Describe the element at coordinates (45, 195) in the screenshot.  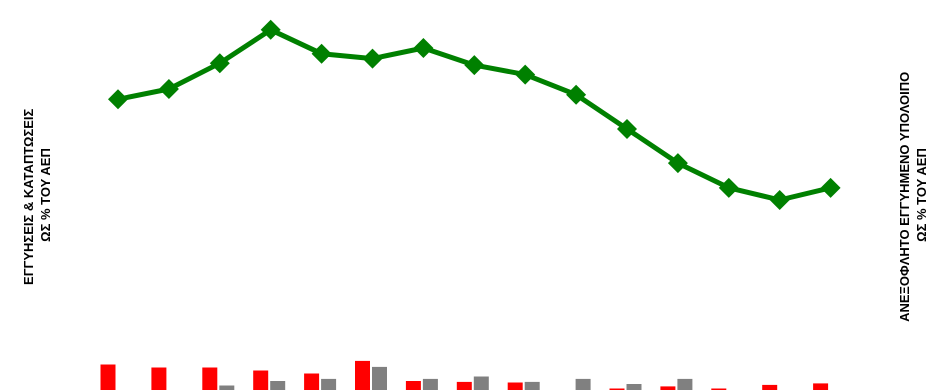
I see `left-axis-title-line-2: ΩΣ % ΤΟΥ ΑΕΠ` at that location.